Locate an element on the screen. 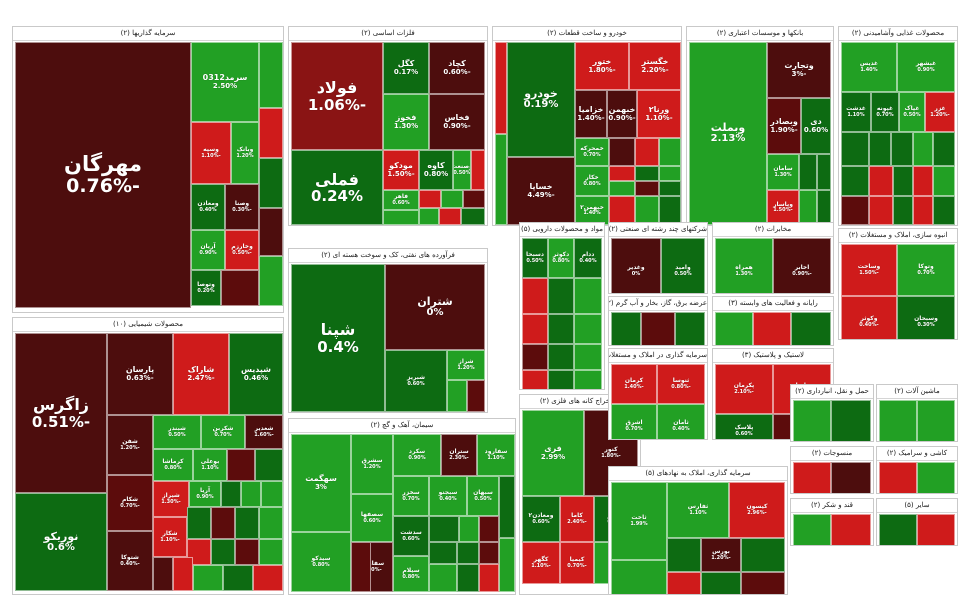 This screenshot has width=960, height=600. ticker-cell: سدشت 0.60% is located at coordinates (411, 536).